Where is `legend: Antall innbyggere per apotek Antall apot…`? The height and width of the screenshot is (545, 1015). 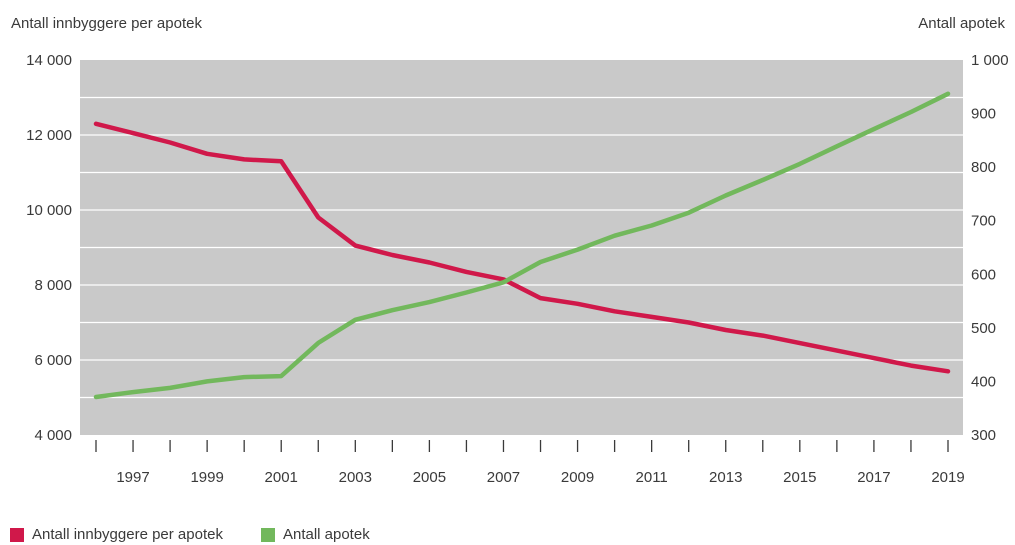 legend: Antall innbyggere per apotek Antall apot… is located at coordinates (209, 534).